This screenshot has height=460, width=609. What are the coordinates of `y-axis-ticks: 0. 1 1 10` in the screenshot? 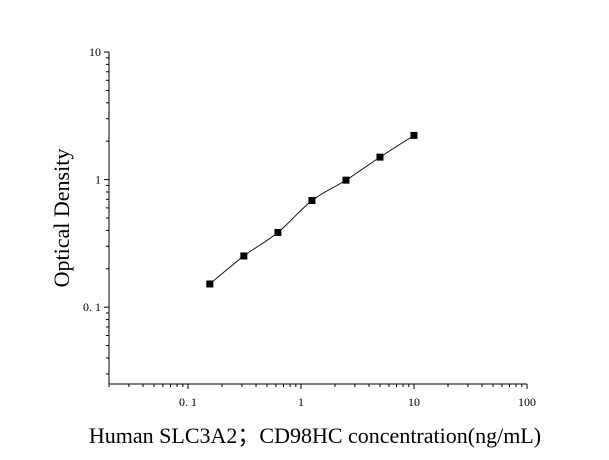 It's located at (96, 210).